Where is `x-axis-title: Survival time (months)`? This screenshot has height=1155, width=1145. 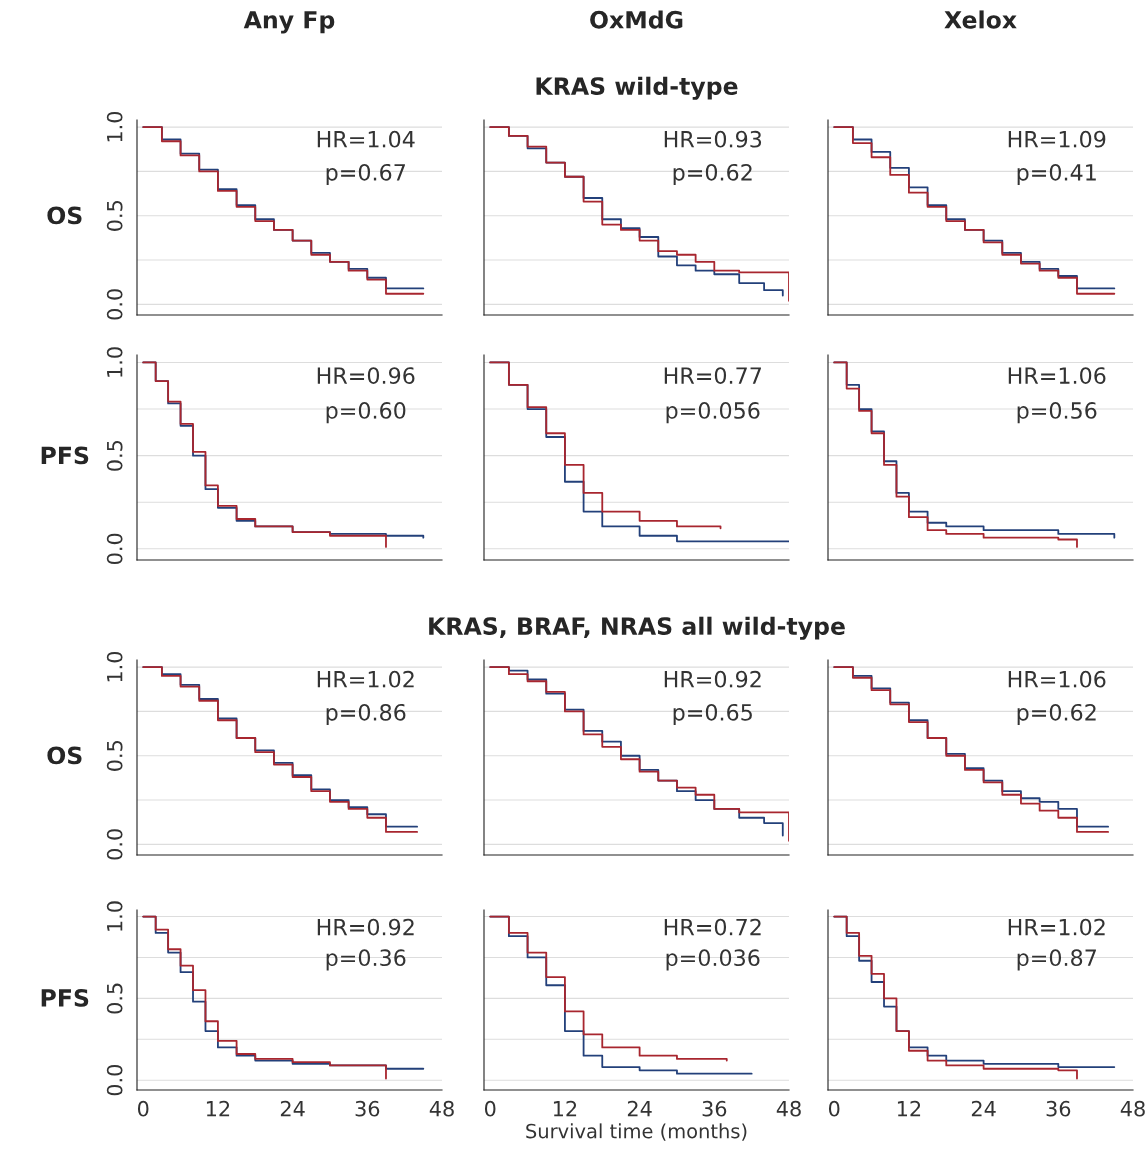
x-axis-title: Survival time (months) is located at coordinates (636, 1132).